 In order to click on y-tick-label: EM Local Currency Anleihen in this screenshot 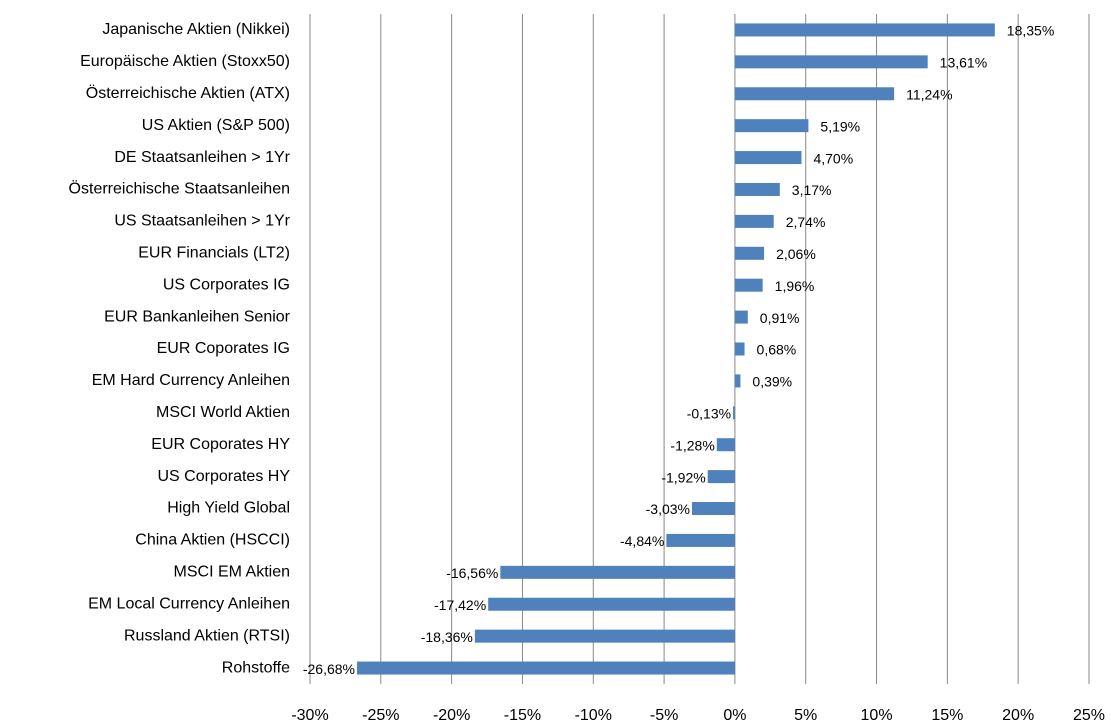, I will do `click(189, 603)`.